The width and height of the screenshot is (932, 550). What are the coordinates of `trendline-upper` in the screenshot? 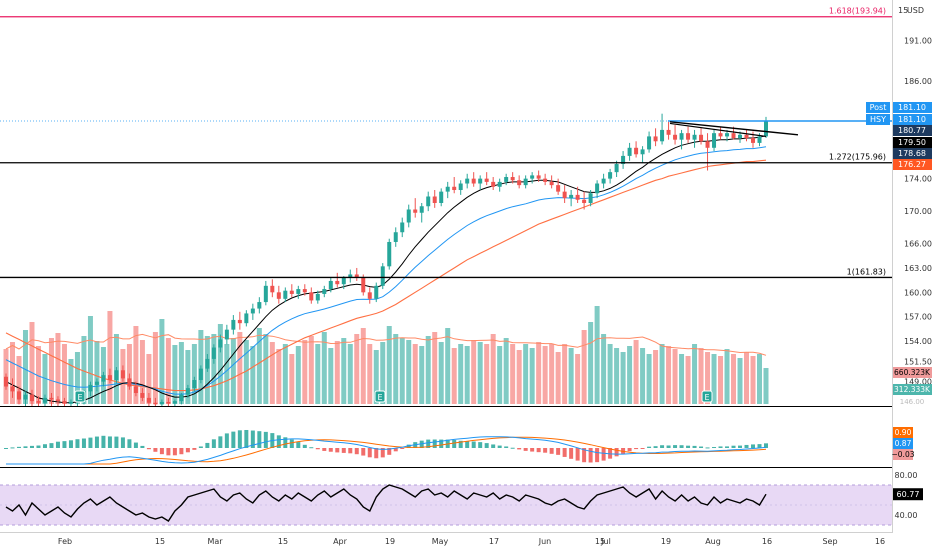 It's located at (734, 128).